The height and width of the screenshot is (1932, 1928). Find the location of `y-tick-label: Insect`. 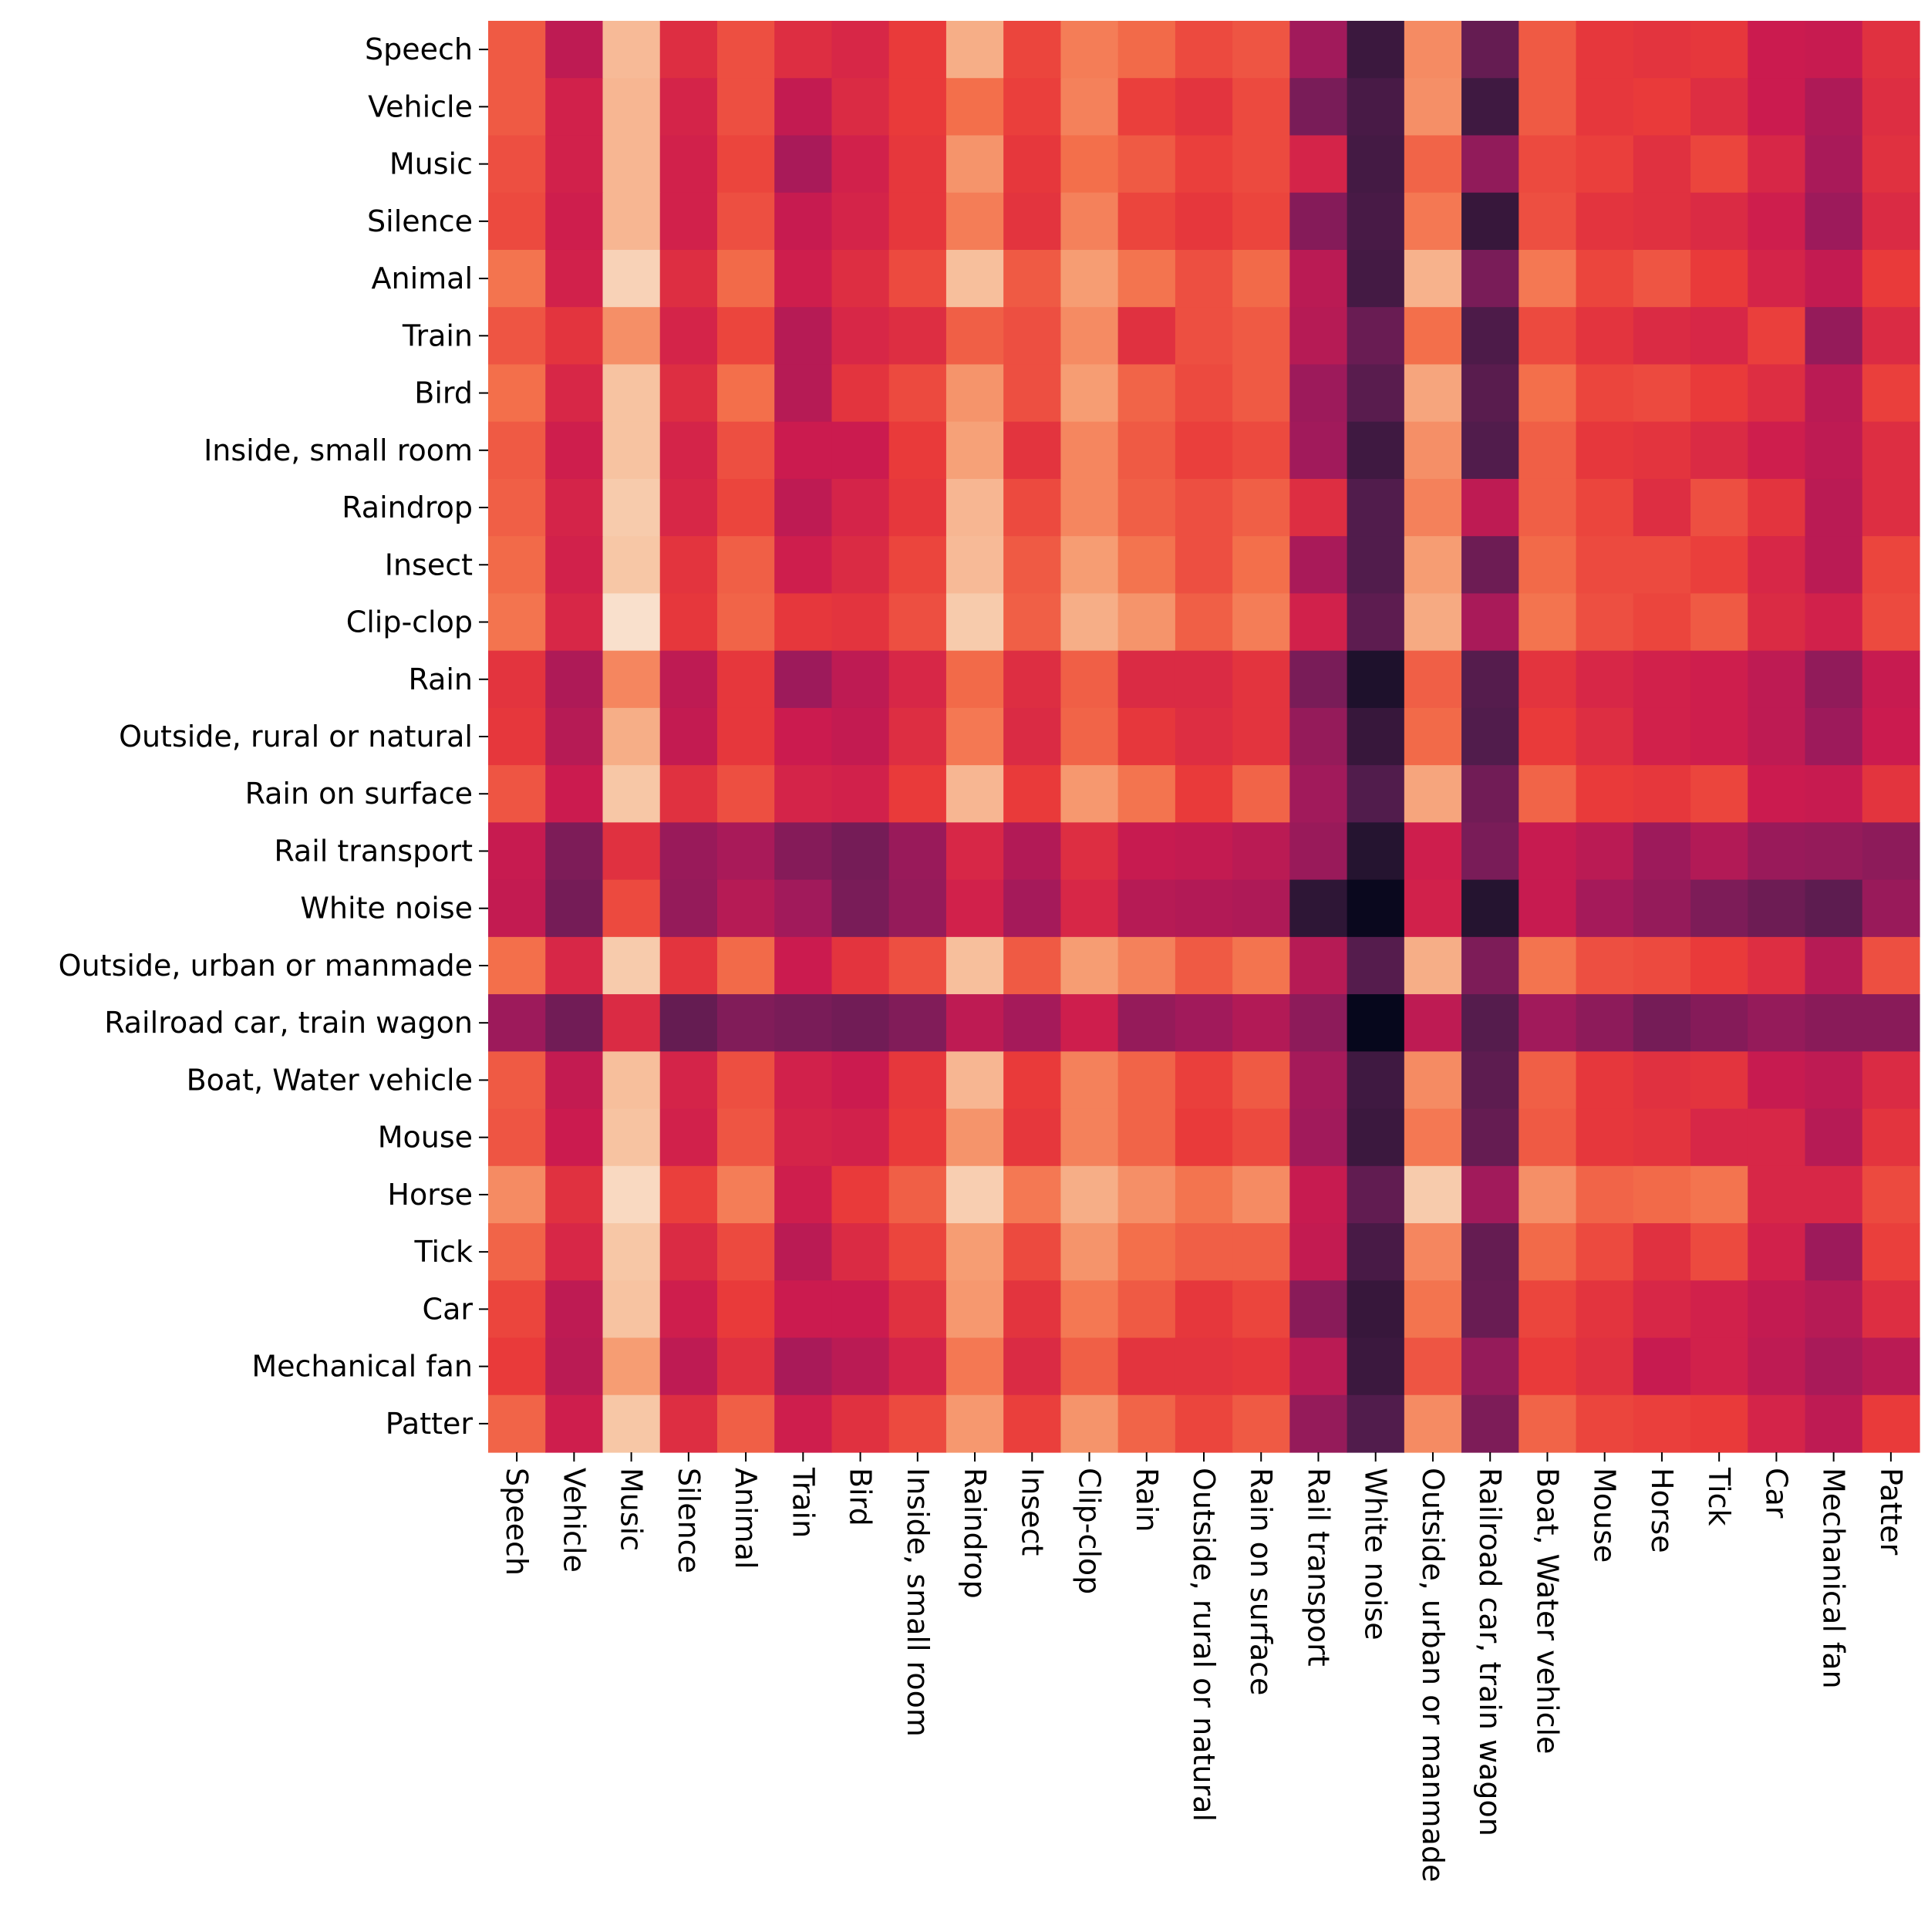

y-tick-label: Insect is located at coordinates (429, 565).